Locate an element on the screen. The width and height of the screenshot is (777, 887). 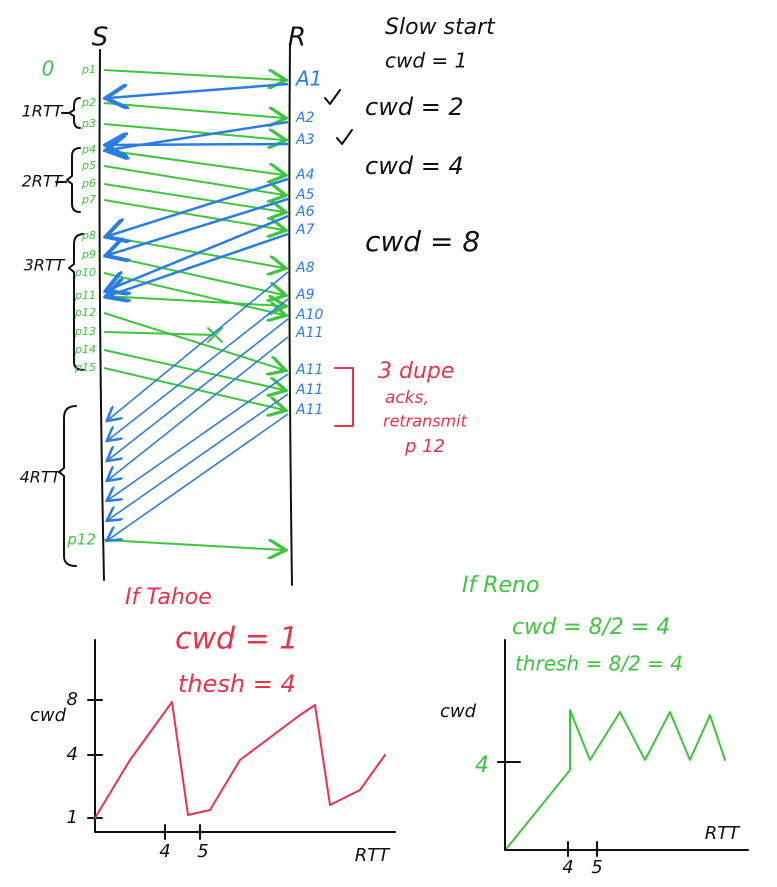
y-tick-label: 1 is located at coordinates (72, 817).